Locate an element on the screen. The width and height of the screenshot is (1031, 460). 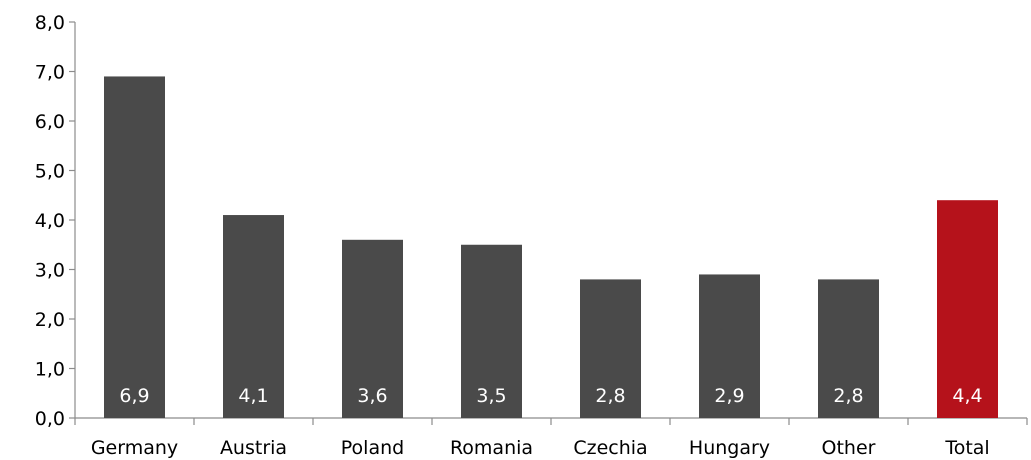
x-tick-label: Poland is located at coordinates (372, 448).